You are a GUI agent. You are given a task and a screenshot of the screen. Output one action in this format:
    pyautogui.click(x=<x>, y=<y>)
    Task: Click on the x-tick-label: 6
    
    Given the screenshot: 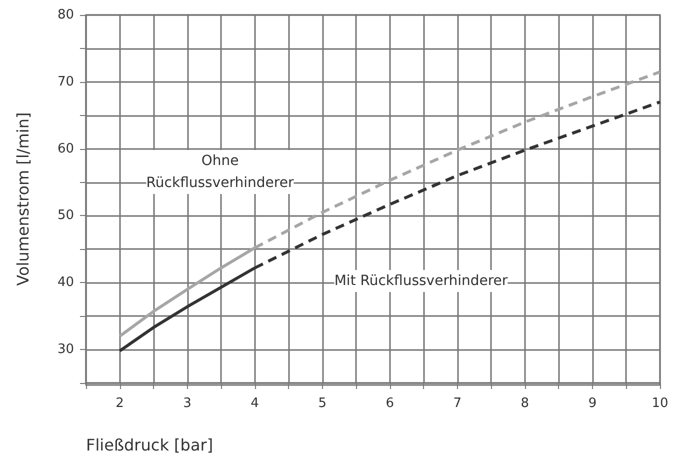 What is the action you would take?
    pyautogui.click(x=390, y=403)
    